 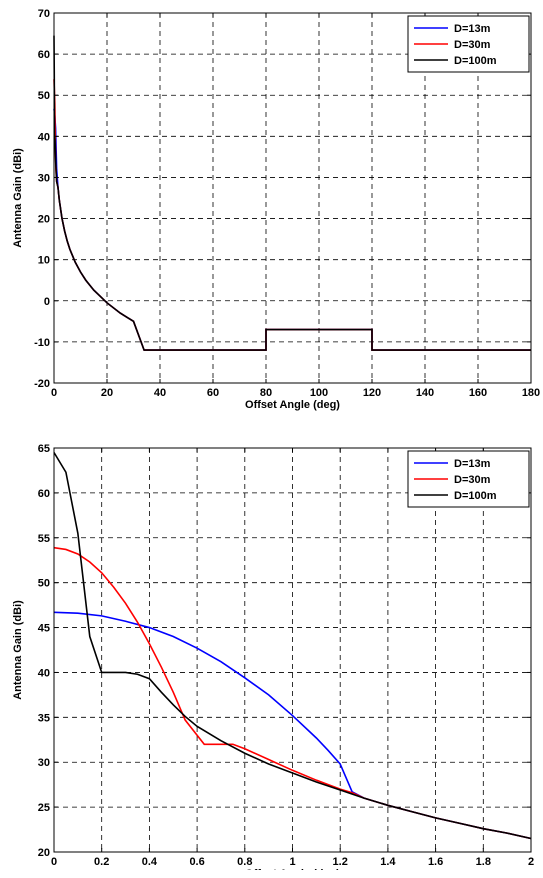 I want to click on x-tick-label: 80, so click(x=266, y=393).